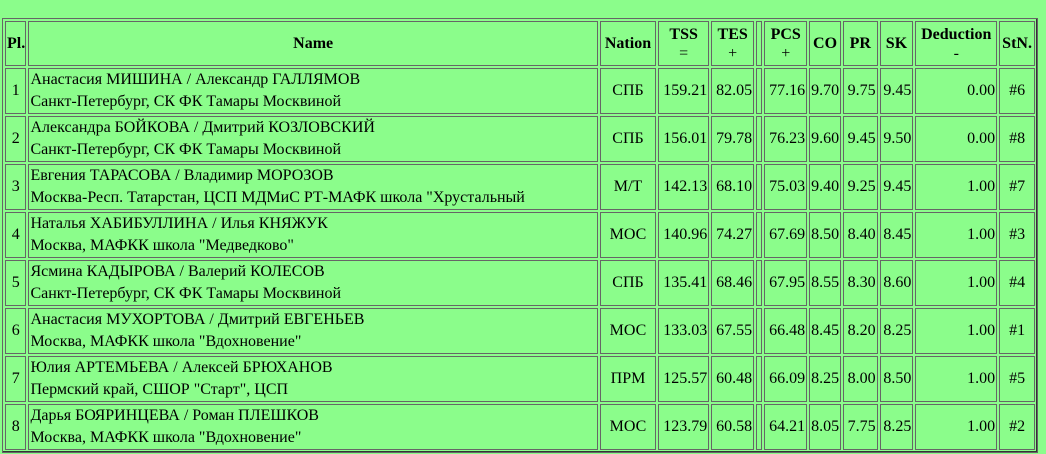 This screenshot has height=454, width=1046. Describe the element at coordinates (684, 187) in the screenshot. I see `cell-tss: 142.13` at that location.